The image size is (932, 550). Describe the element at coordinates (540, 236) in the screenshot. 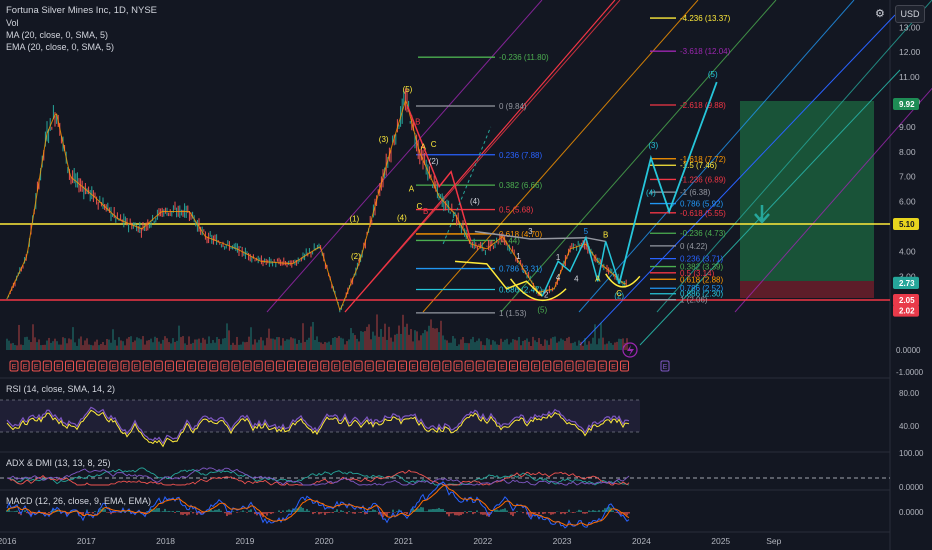

I see `trend-line` at that location.